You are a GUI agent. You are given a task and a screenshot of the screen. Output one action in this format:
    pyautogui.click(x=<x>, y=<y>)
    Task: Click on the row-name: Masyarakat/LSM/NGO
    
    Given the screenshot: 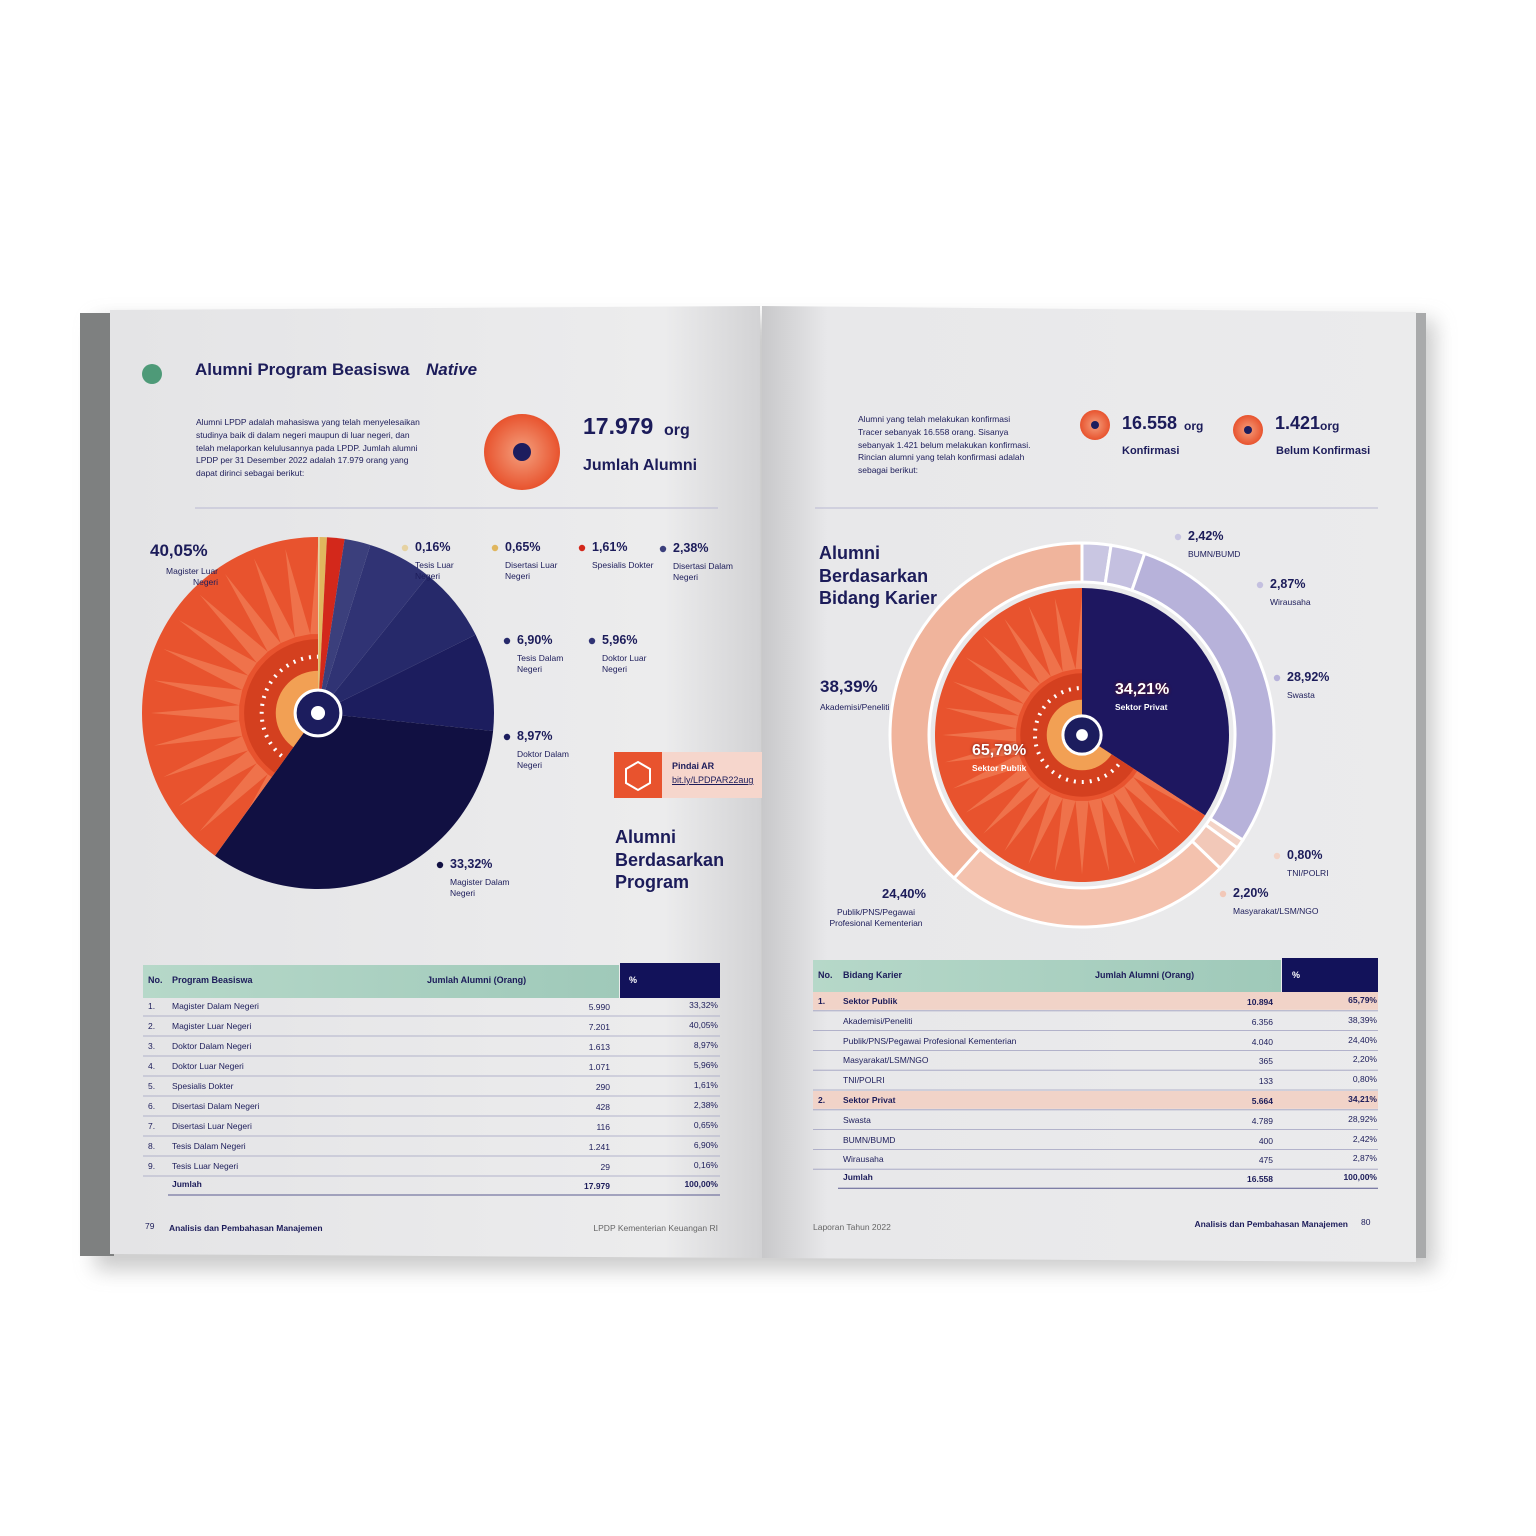 What is the action you would take?
    pyautogui.click(x=886, y=1060)
    